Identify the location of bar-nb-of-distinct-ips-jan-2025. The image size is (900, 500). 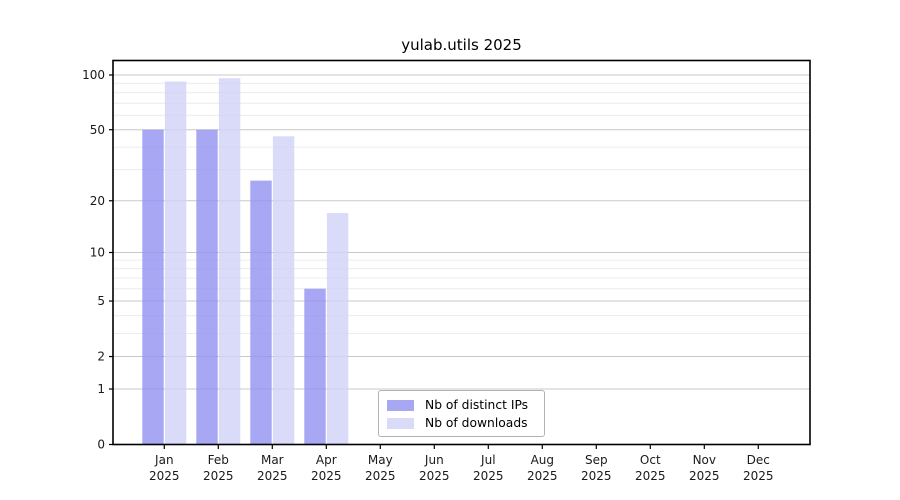
(153, 287).